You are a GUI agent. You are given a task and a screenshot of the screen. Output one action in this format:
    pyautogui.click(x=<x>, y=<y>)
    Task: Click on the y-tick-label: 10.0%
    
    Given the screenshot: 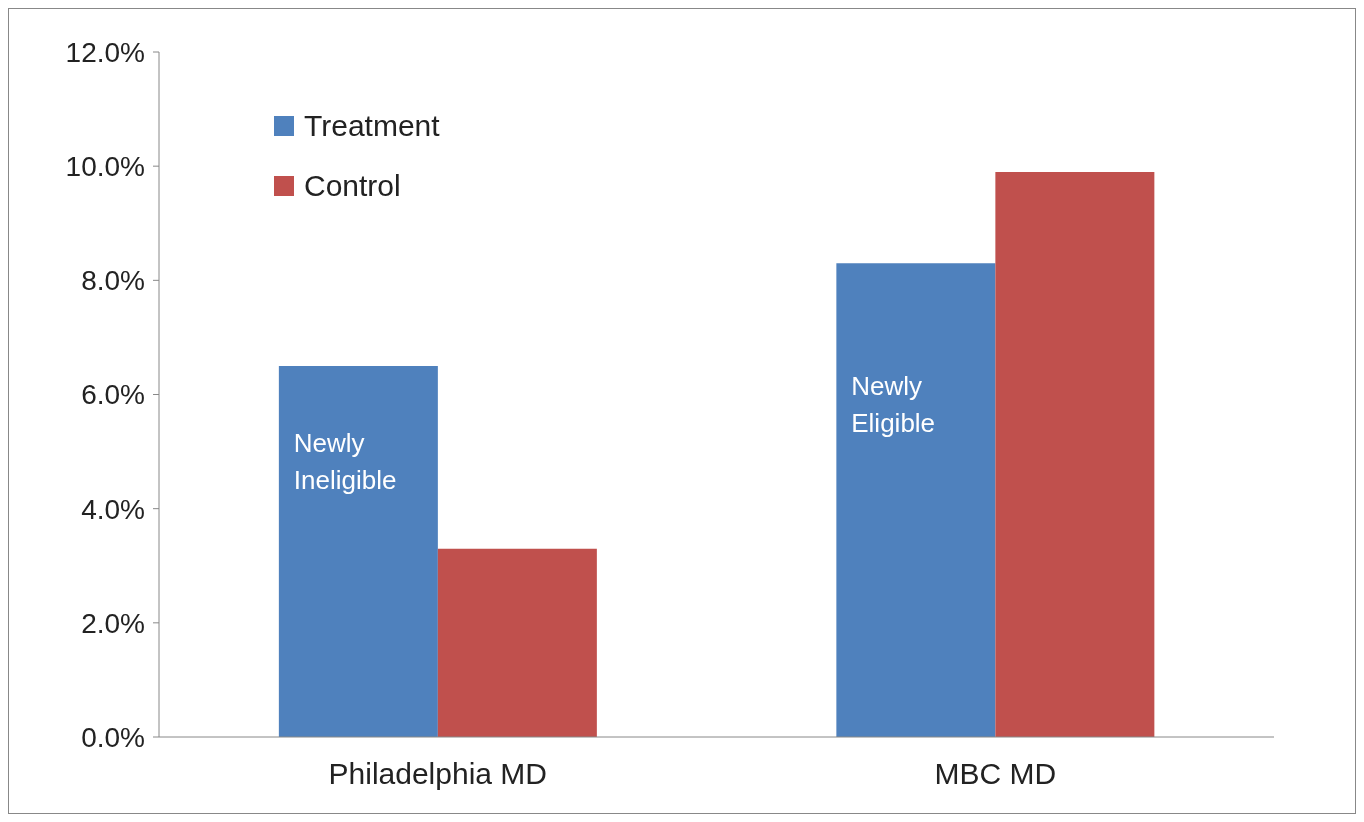 What is the action you would take?
    pyautogui.click(x=105, y=167)
    